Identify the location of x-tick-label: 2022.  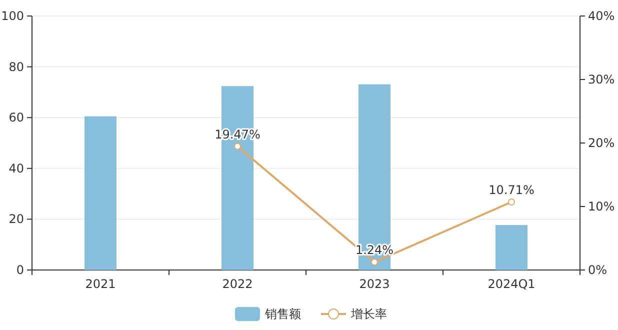
(237, 284).